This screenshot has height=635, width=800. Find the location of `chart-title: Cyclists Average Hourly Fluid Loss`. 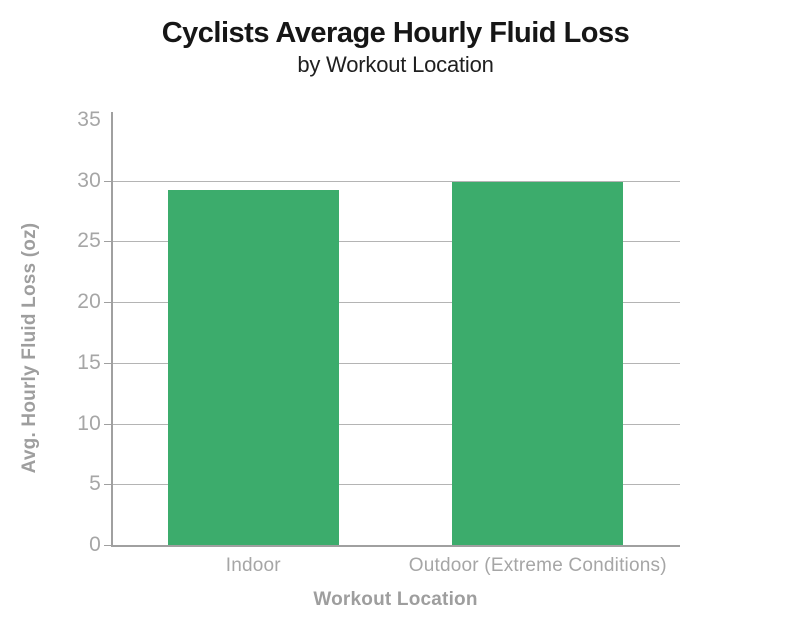

chart-title: Cyclists Average Hourly Fluid Loss is located at coordinates (395, 33).